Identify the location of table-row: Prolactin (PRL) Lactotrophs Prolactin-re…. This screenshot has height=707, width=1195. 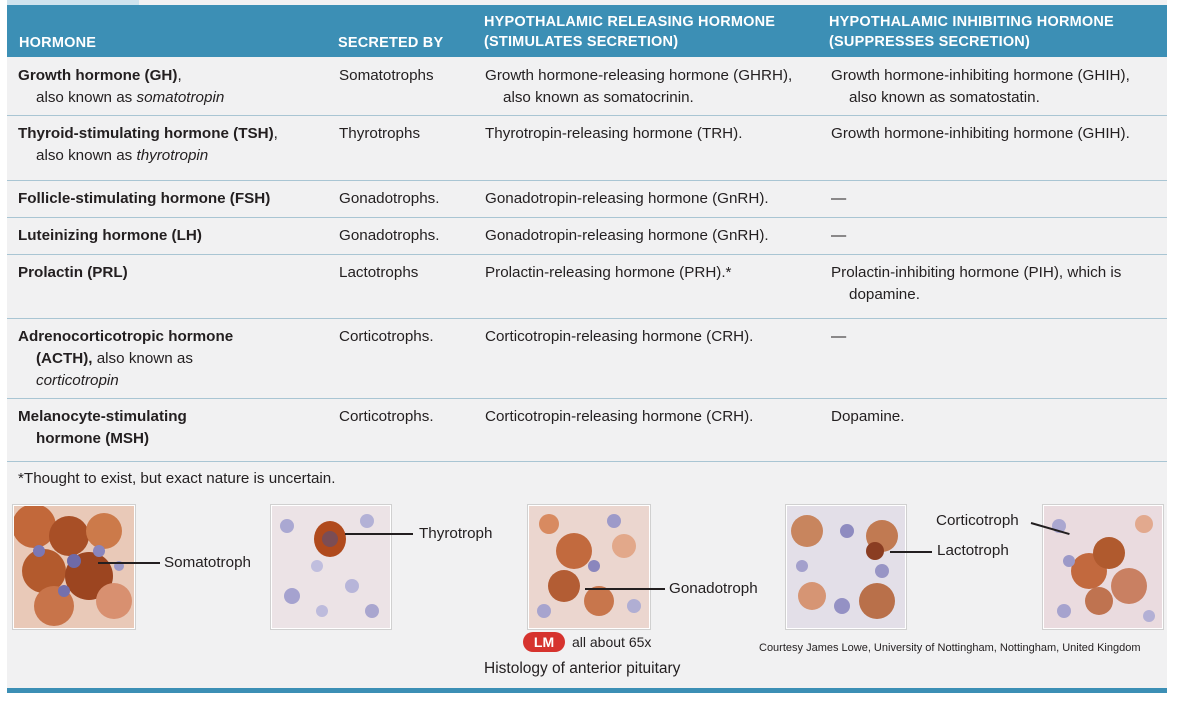
(587, 286).